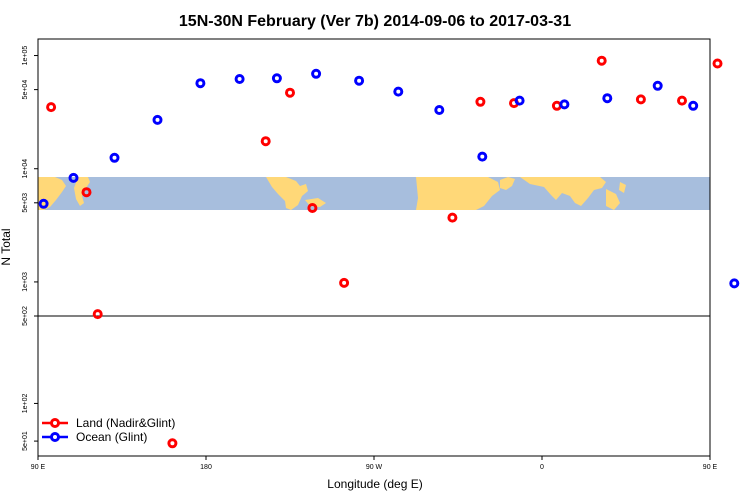 Image resolution: width=750 pixels, height=500 pixels. I want to click on y-tick-label: 5e+01, so click(25, 441).